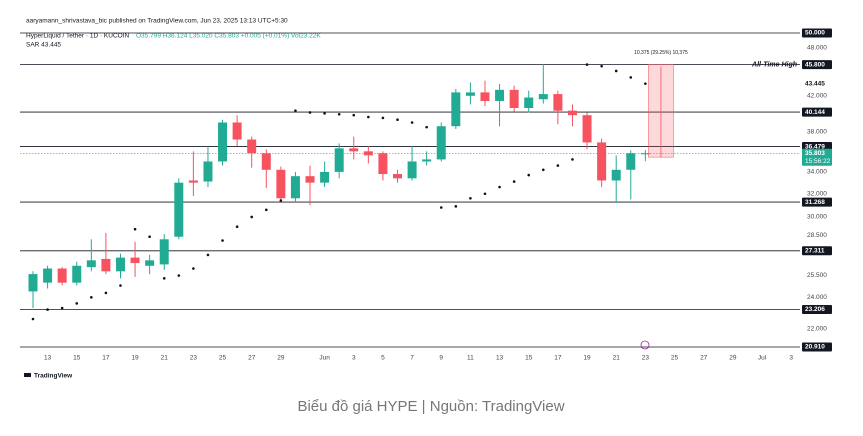 The height and width of the screenshot is (436, 863). I want to click on level-label: 40.144, so click(815, 112).